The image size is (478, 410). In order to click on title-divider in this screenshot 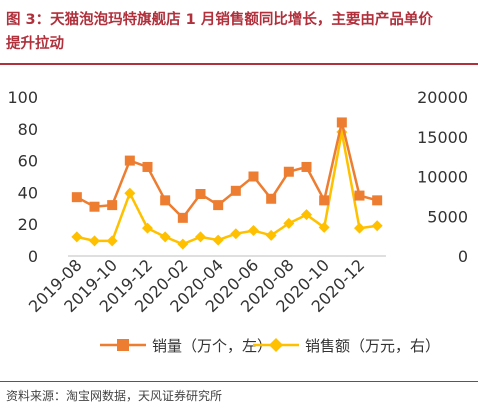, I will do `click(239, 64)`.